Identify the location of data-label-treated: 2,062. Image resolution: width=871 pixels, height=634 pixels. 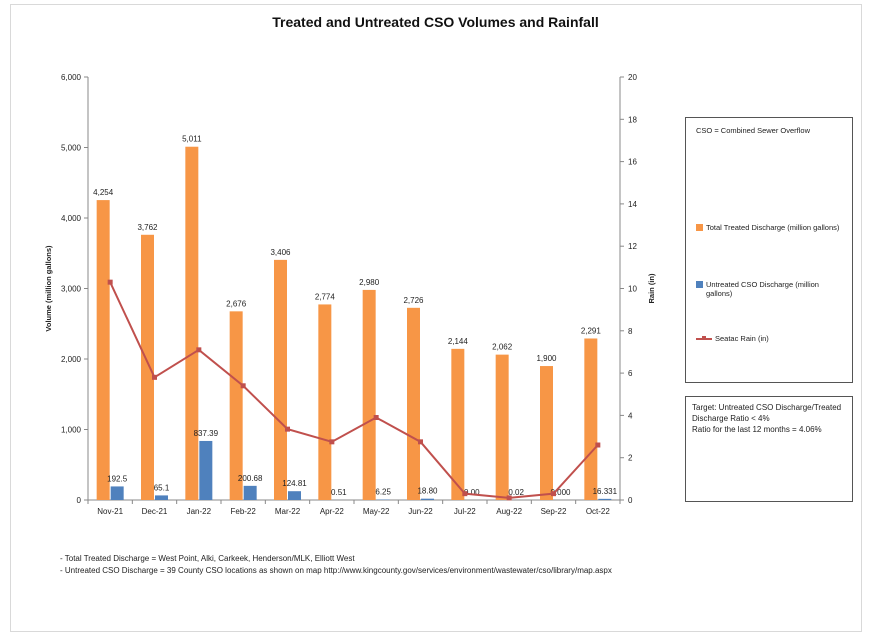
(502, 347).